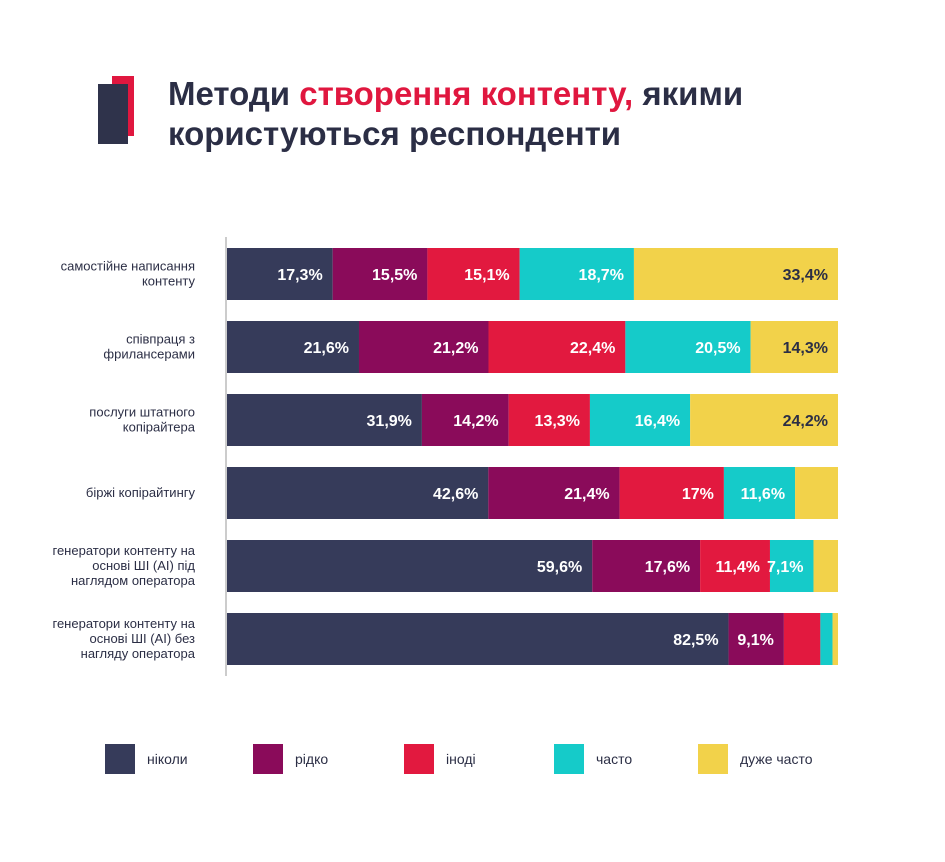 The width and height of the screenshot is (945, 862). I want to click on brand-logo, so click(118, 110).